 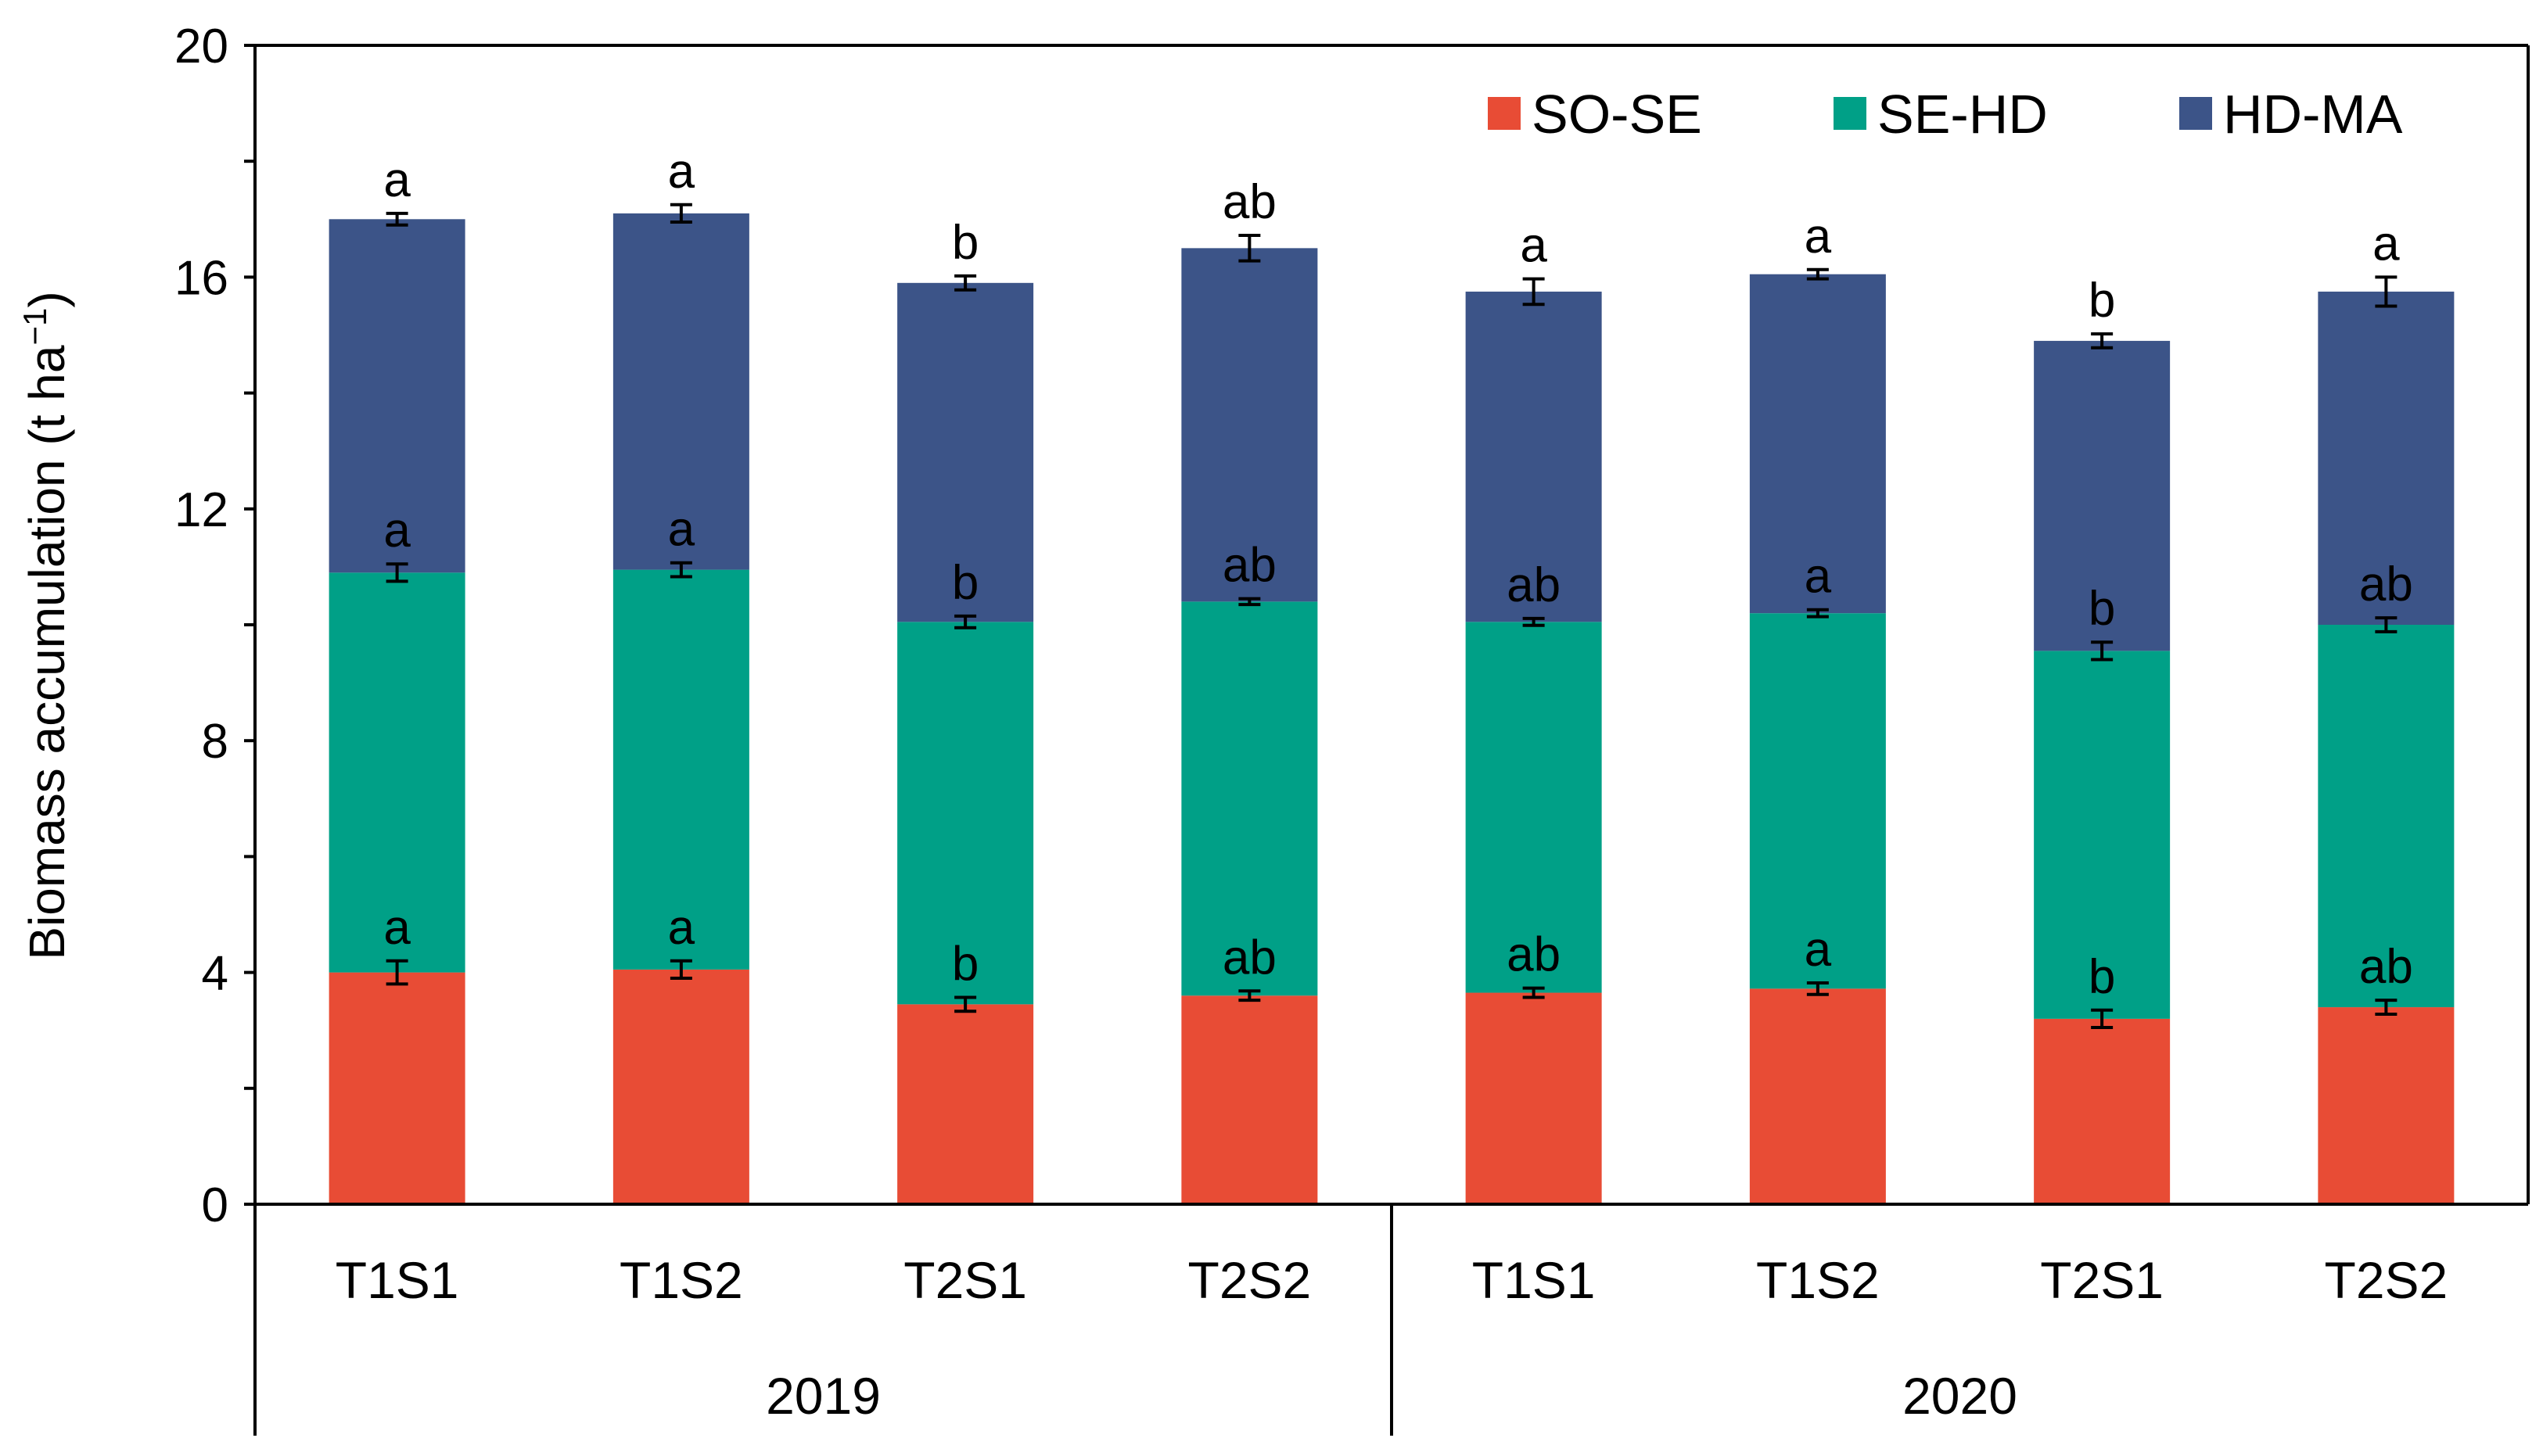 What do you see at coordinates (2386, 244) in the screenshot?
I see `sig-label-hd-ma-8: a` at bounding box center [2386, 244].